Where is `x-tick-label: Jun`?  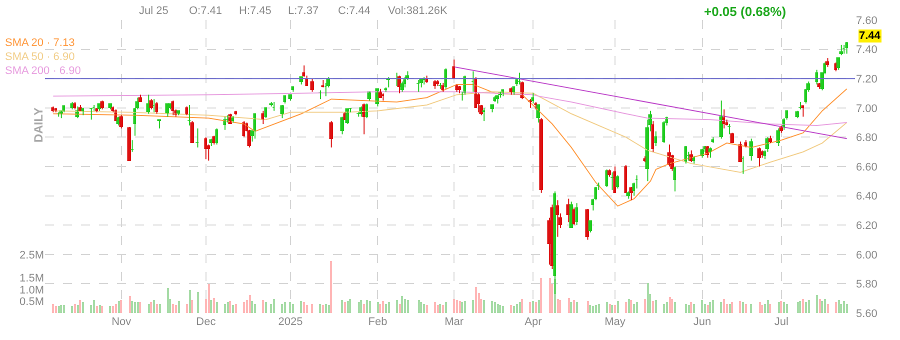
x-tick-label: Jun is located at coordinates (702, 322).